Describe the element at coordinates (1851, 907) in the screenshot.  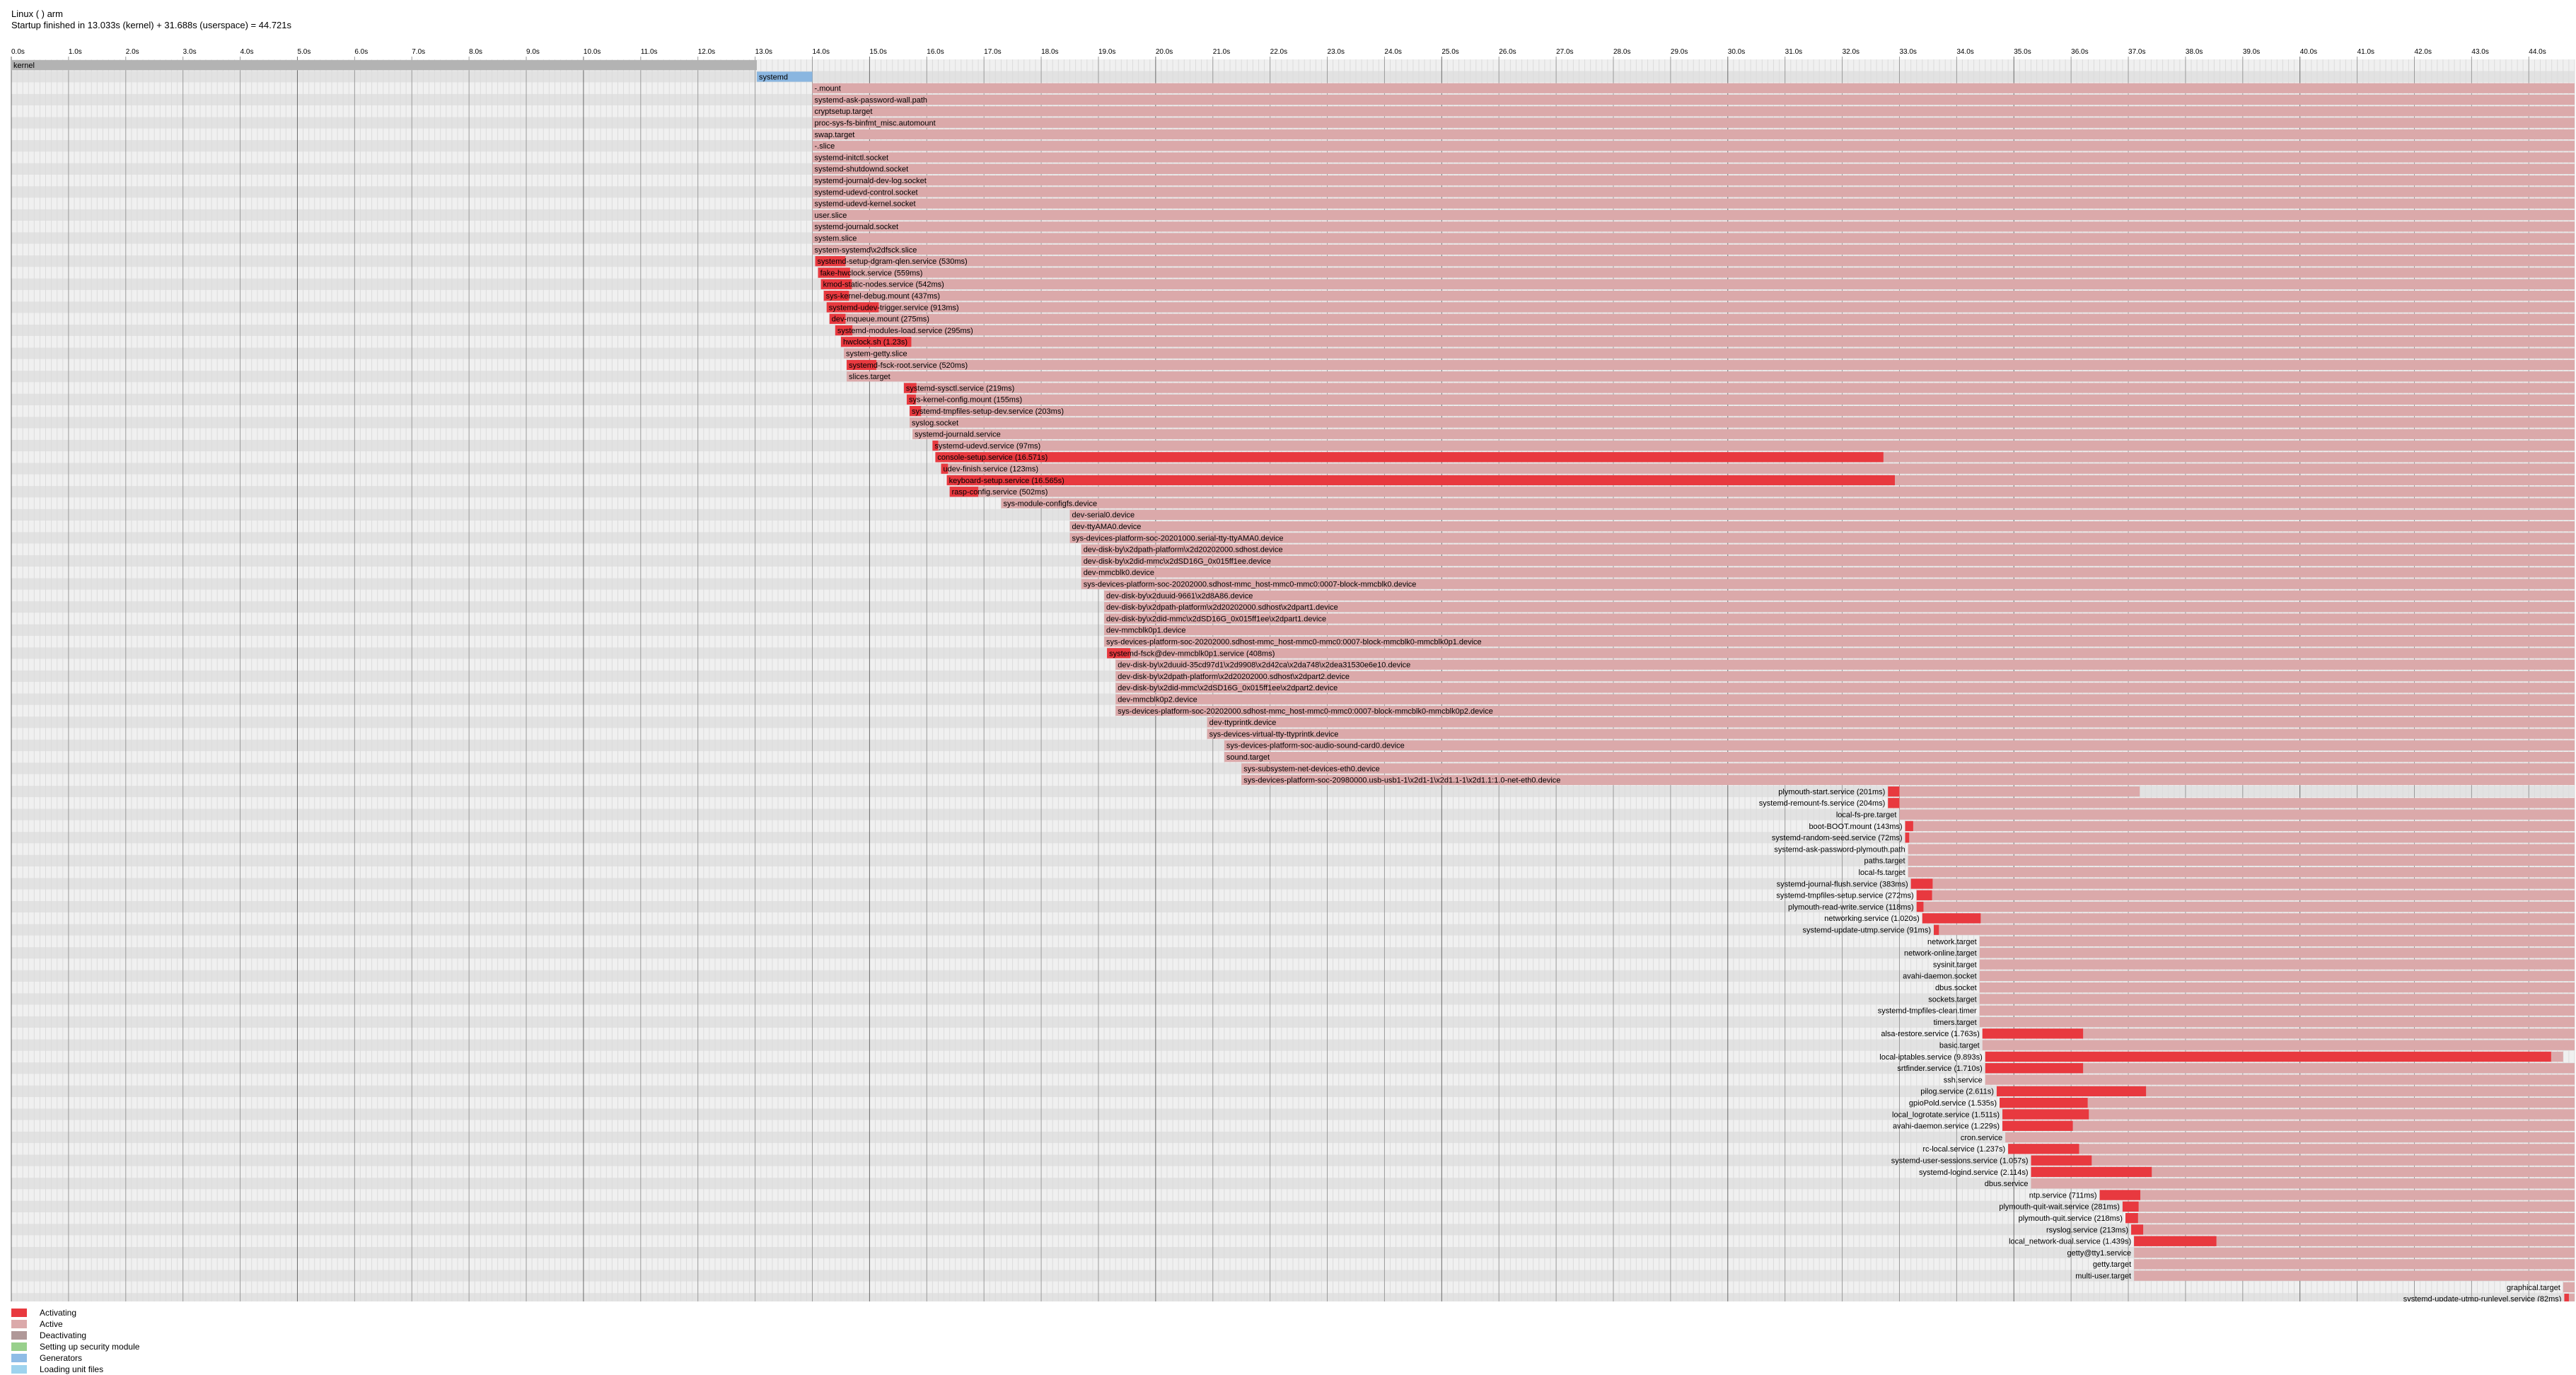
I see `row-label: plymouth-read-write.service (118ms)` at that location.